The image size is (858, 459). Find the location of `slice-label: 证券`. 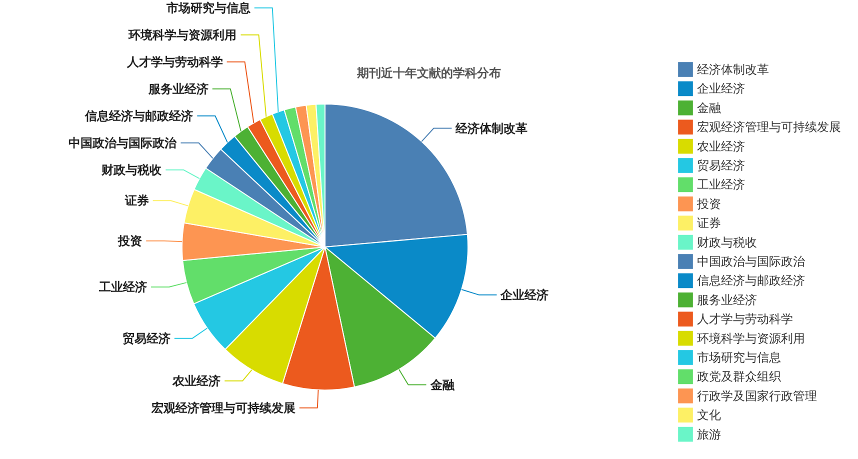

slice-label: 证券 is located at coordinates (137, 201).